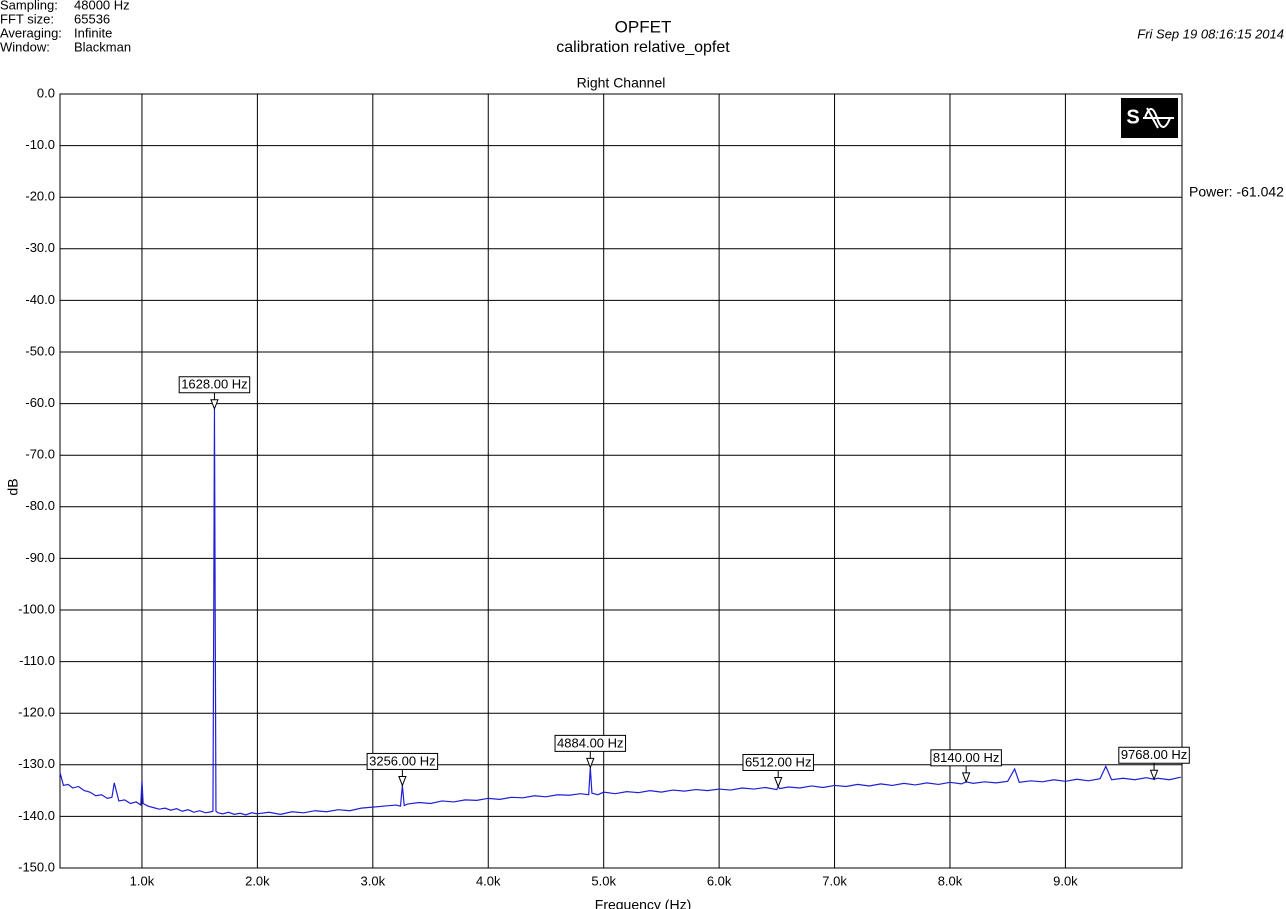  I want to click on marker-label: 4884.00 Hz, so click(590, 742).